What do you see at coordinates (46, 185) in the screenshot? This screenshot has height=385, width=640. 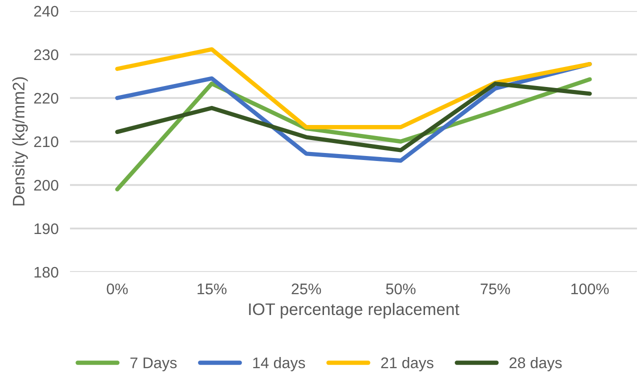 I see `y-tick-label: 200` at bounding box center [46, 185].